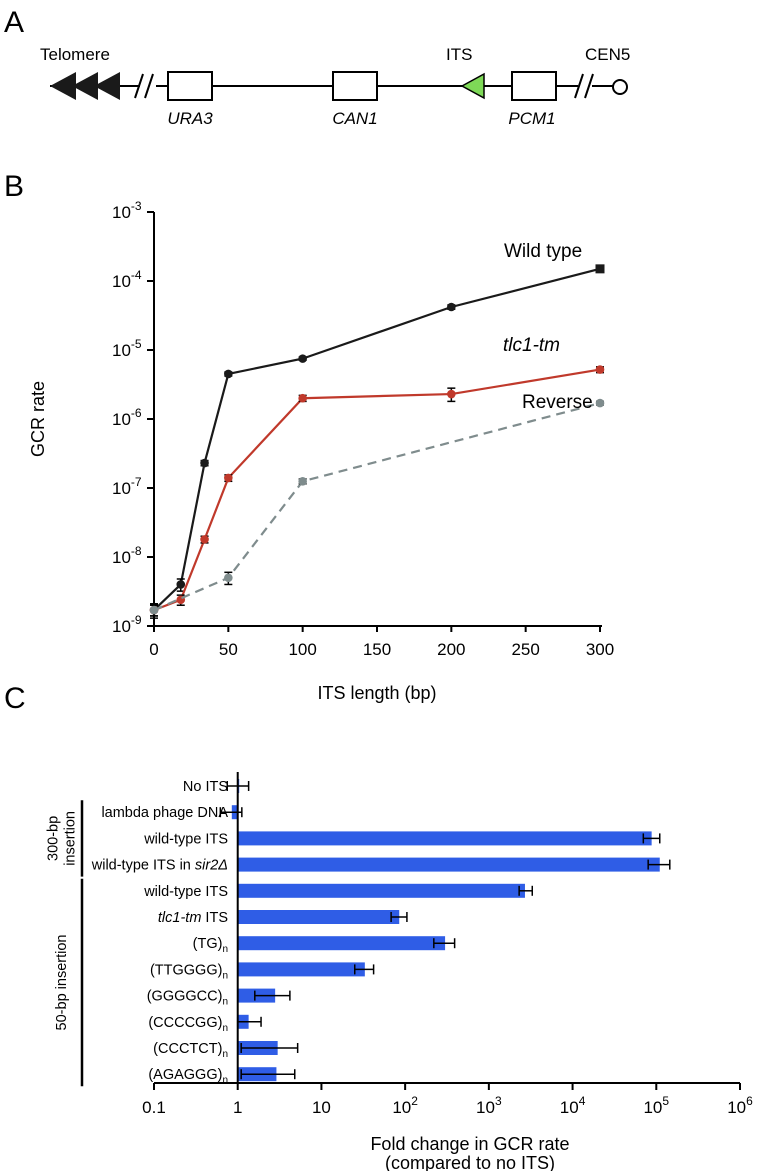 This screenshot has height=1171, width=783. I want to click on x-axis-title-line1: Fold change in GCR rate, so click(469, 1144).